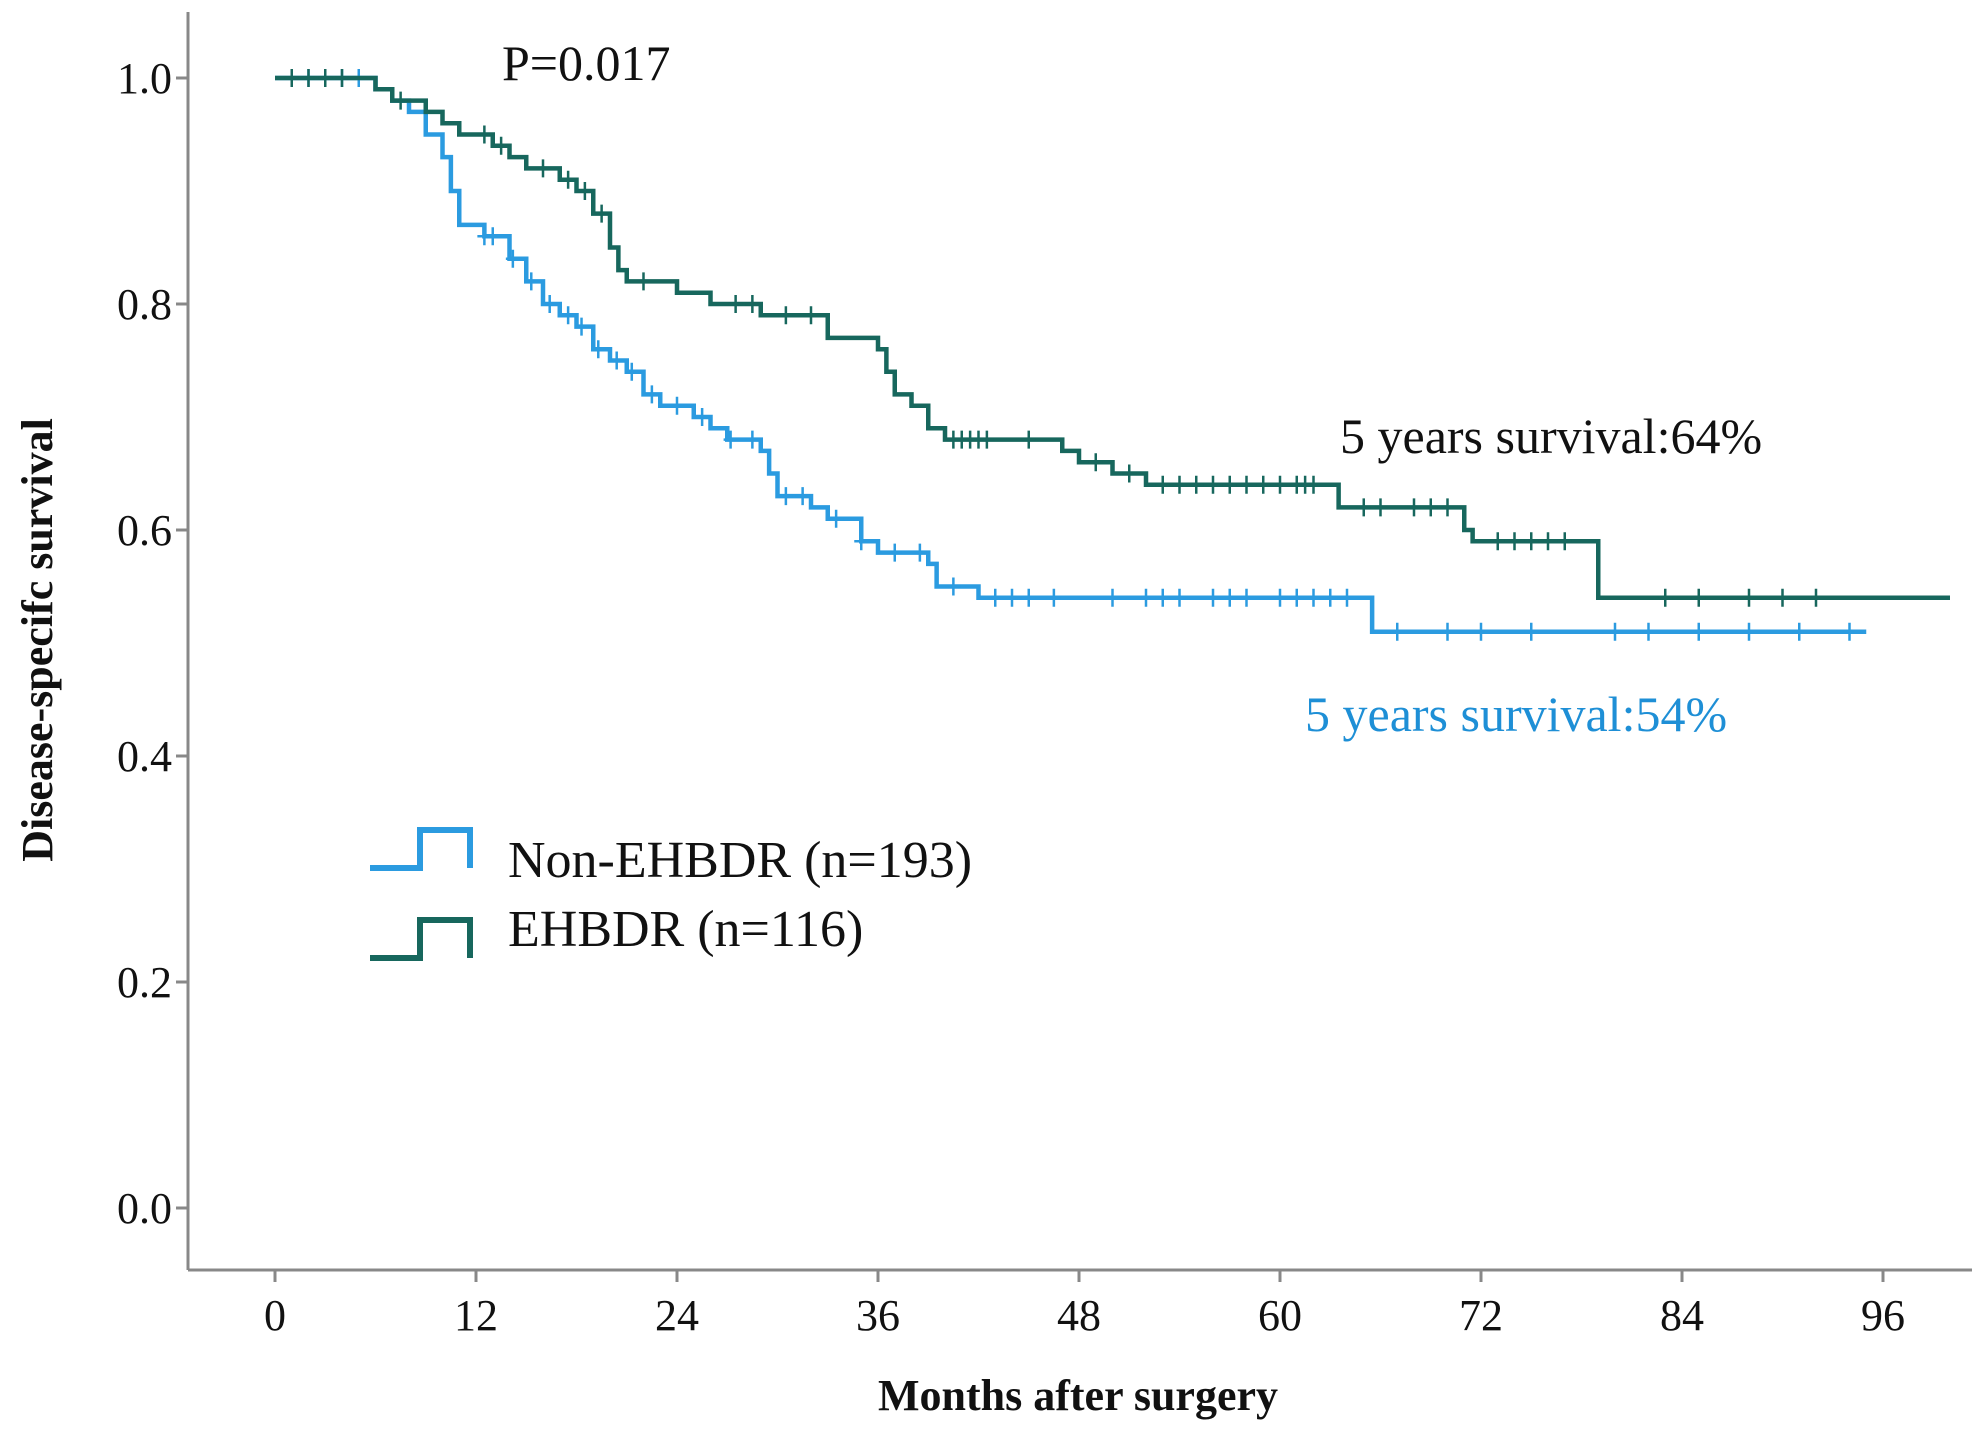  Describe the element at coordinates (1516, 714) in the screenshot. I see `non-ehbdr-5yr-survival-annotation: 5 years survival:54%` at that location.